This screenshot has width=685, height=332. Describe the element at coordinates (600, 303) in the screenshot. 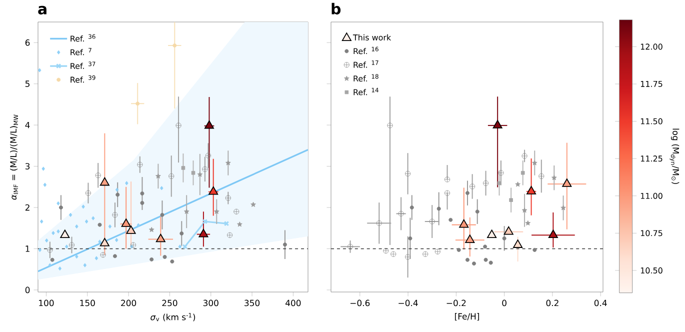

I see `x-tick-label: 0.4` at that location.